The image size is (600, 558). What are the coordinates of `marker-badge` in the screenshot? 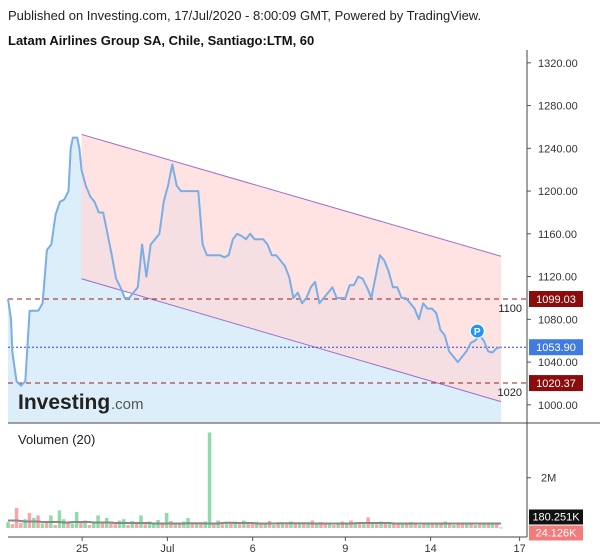 It's located at (477, 331).